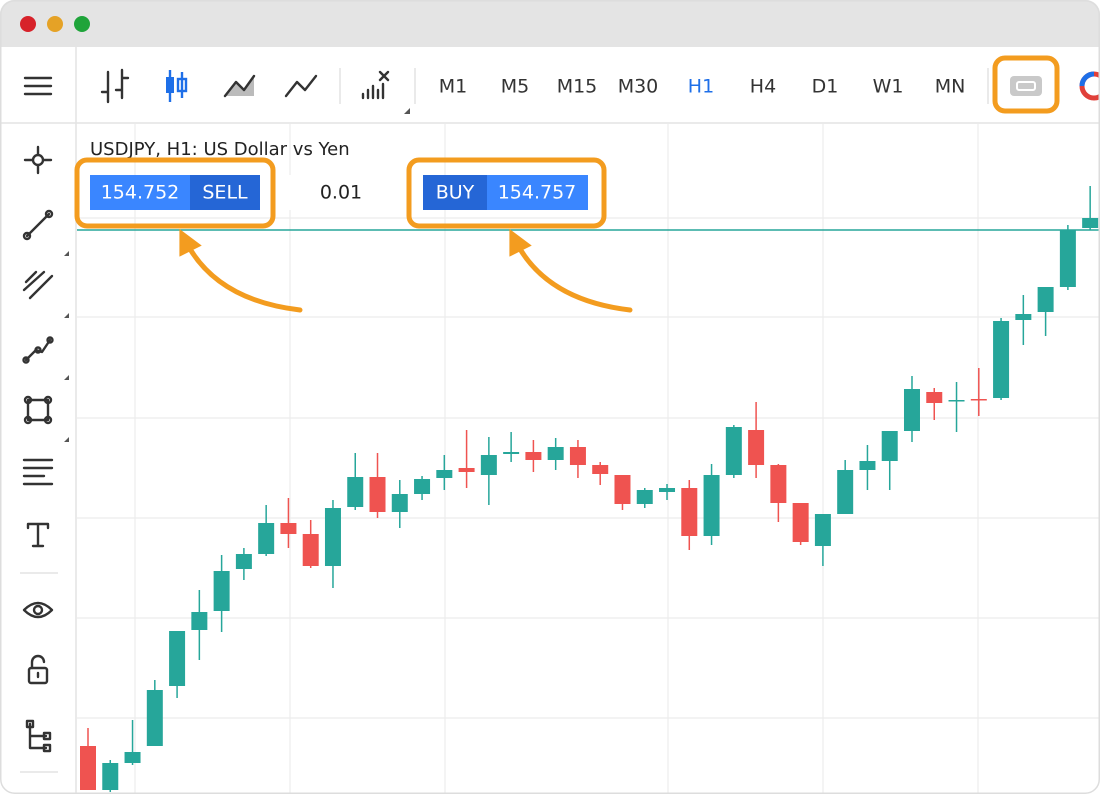  I want to click on volume-value: 0.01, so click(341, 193).